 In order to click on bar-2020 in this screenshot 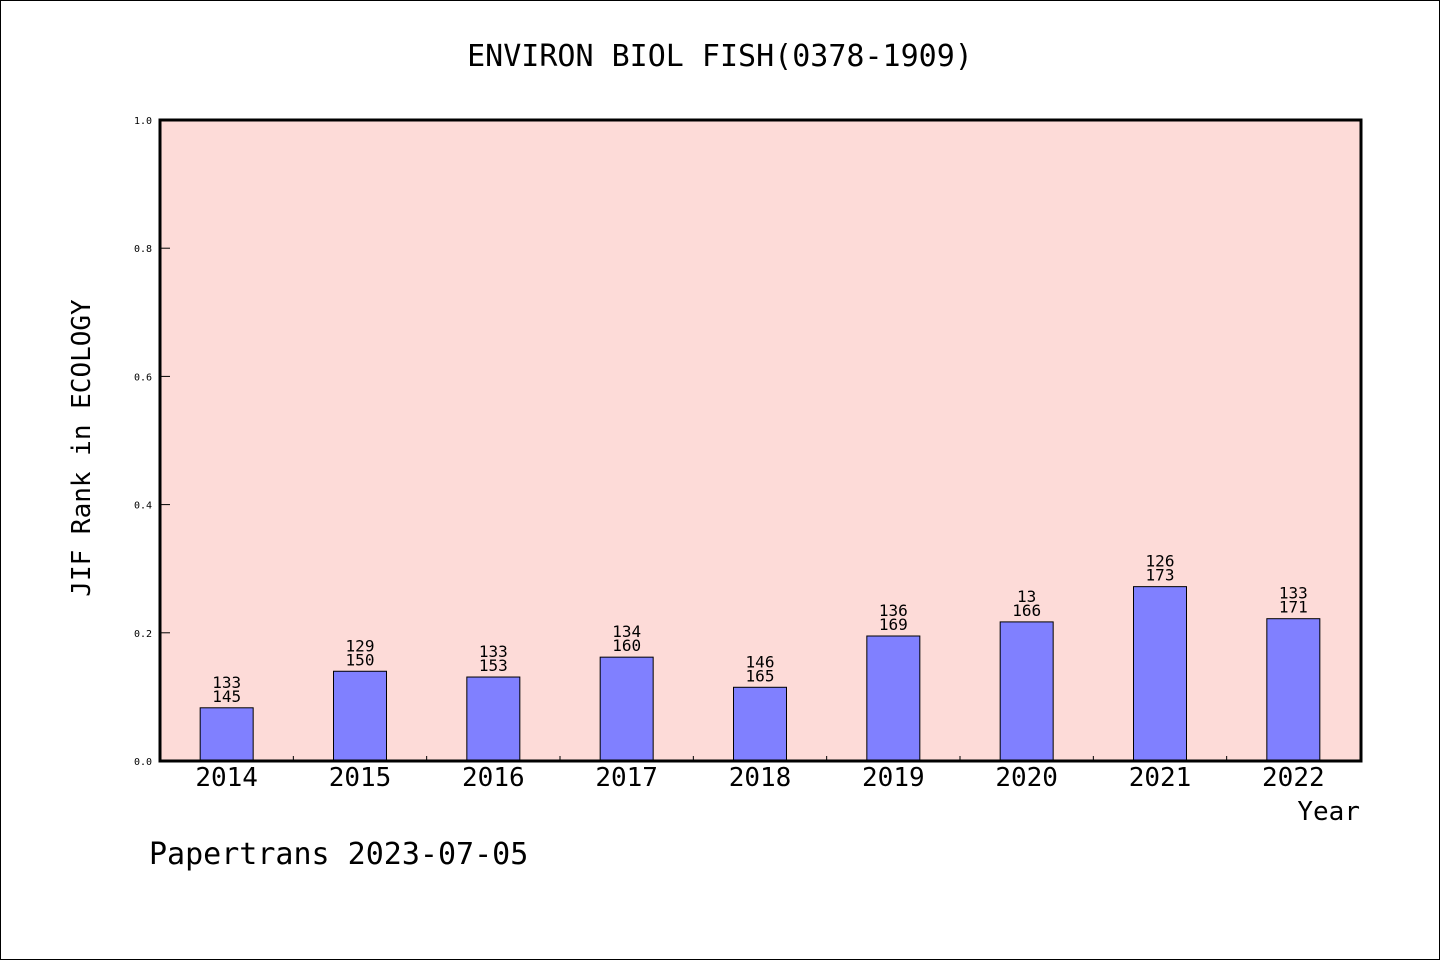, I will do `click(1026, 691)`.